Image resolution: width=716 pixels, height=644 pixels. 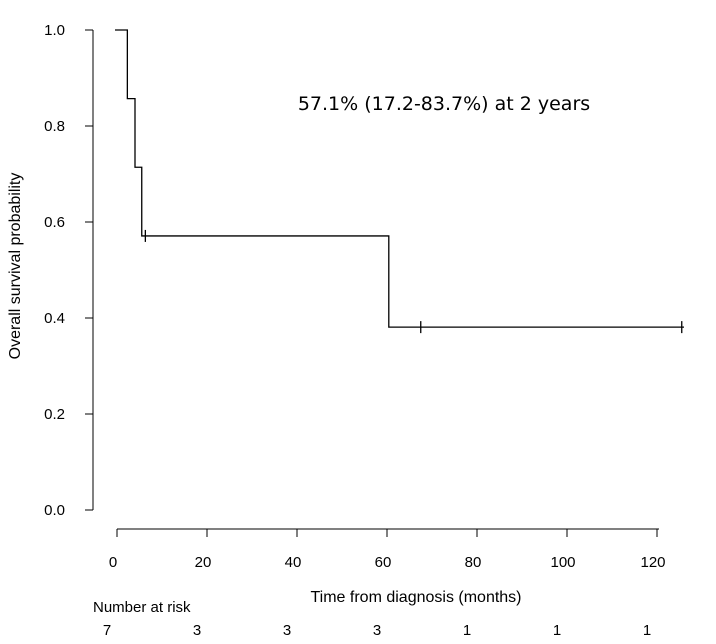 I want to click on risk-table-counts: 7 3 3 3 1 1 1, so click(x=377, y=630).